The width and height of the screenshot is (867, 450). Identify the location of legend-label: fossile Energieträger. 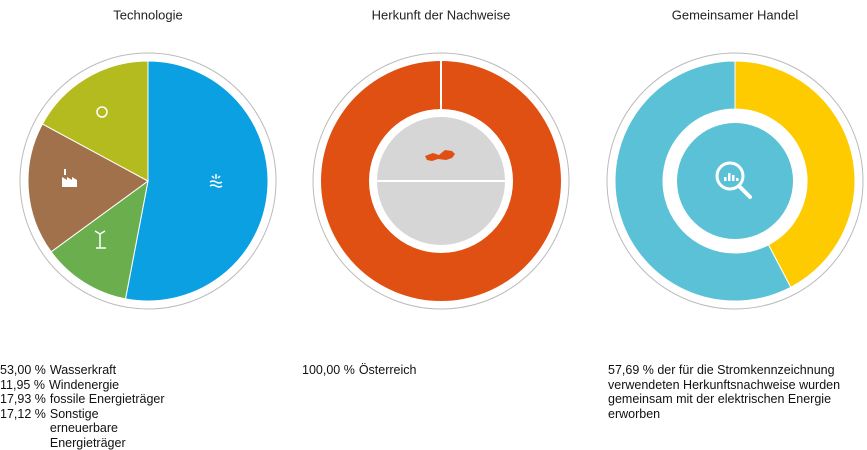
(107, 399).